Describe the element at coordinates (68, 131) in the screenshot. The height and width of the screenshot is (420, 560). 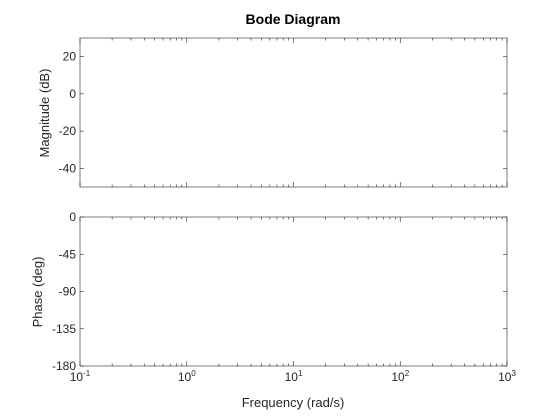
I see `magnitude-y-tick-label: -20` at that location.